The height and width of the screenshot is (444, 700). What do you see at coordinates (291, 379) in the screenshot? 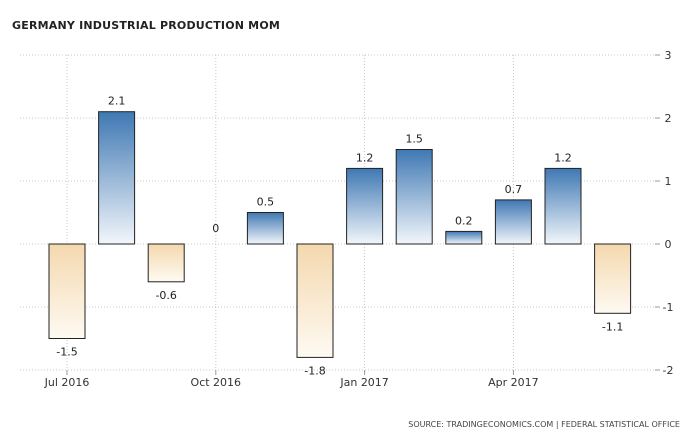
I see `x-axis-ticks: Jul 2016 Oct 2016 Jan 2017 Apr 2017` at bounding box center [291, 379].